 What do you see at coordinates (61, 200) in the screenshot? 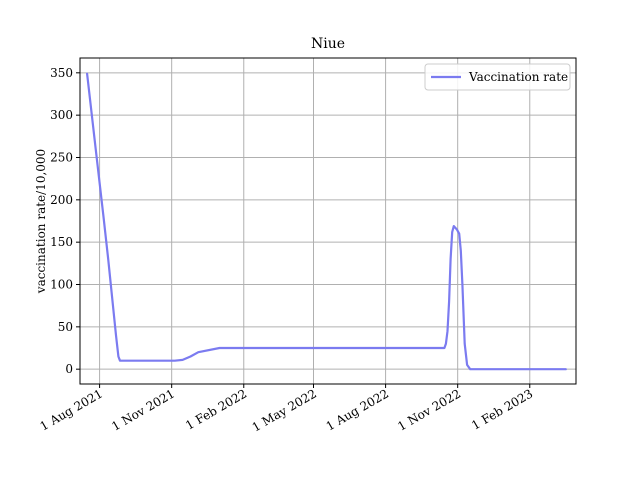
I see `y-tick-label: 200` at bounding box center [61, 200].